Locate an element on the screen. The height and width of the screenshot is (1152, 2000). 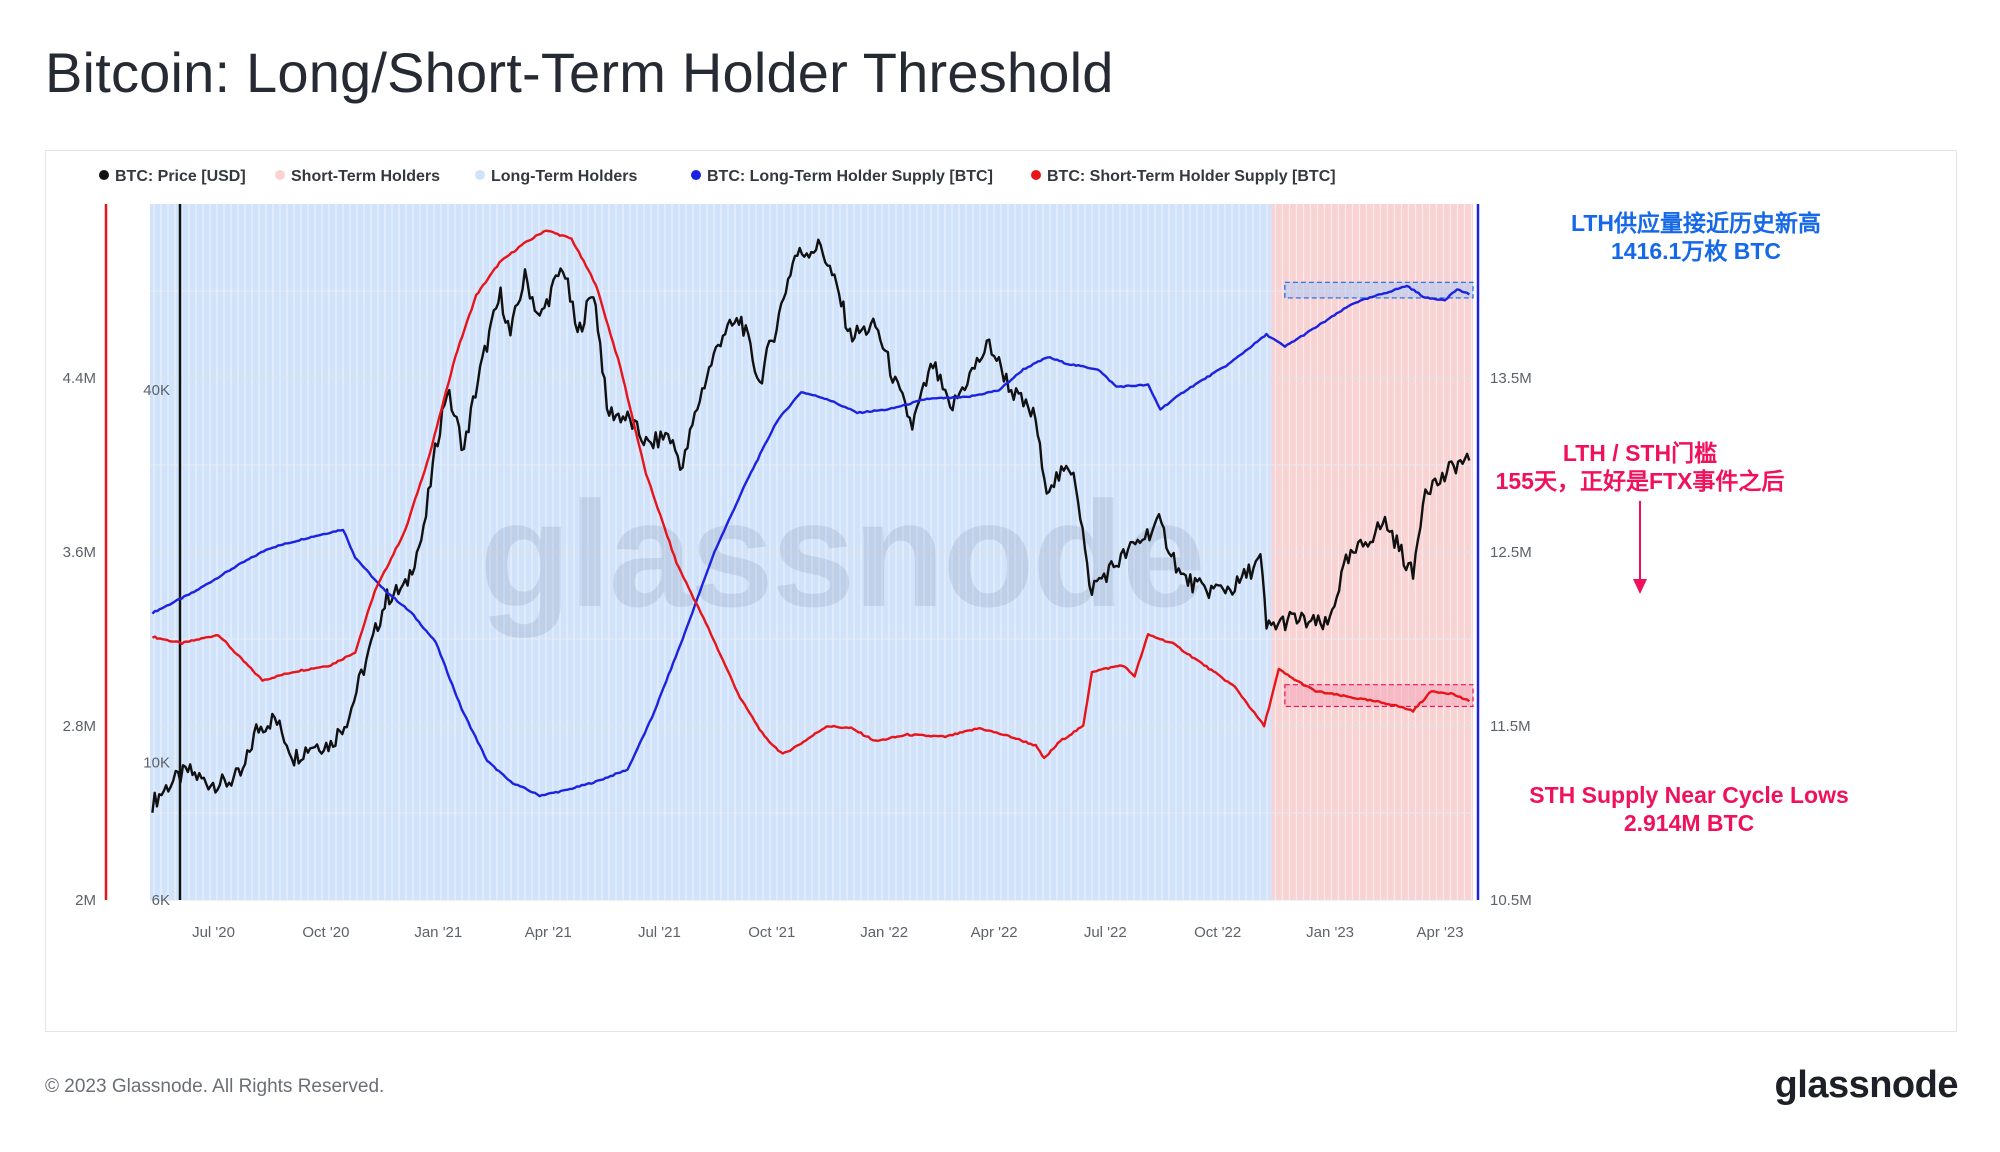
legend-label: Short-Term Holders is located at coordinates (365, 176).